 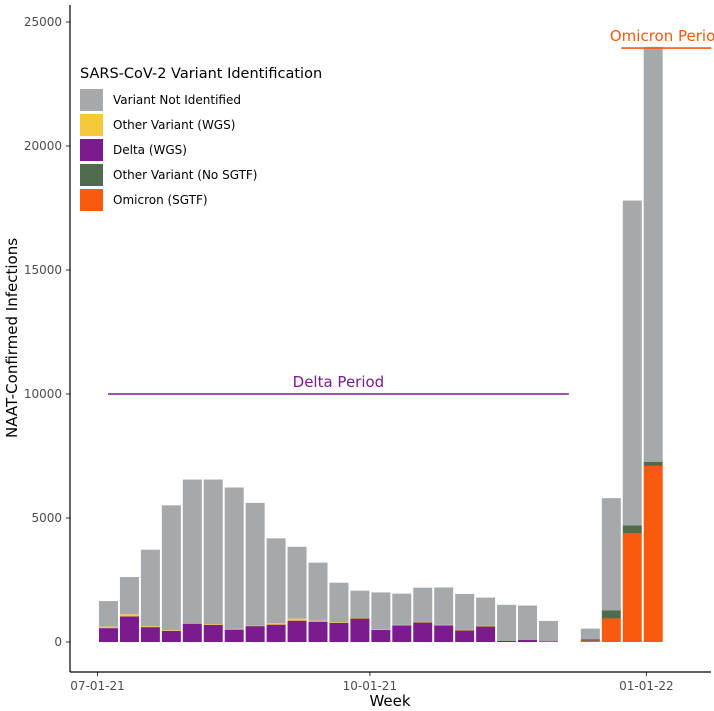 What do you see at coordinates (160, 200) in the screenshot?
I see `legend-label: Omicron (SGTF)` at bounding box center [160, 200].